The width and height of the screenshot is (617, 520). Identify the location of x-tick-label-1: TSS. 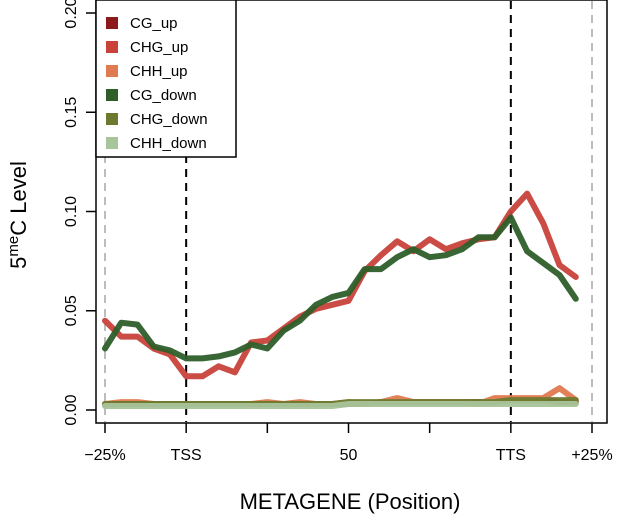
(186, 455).